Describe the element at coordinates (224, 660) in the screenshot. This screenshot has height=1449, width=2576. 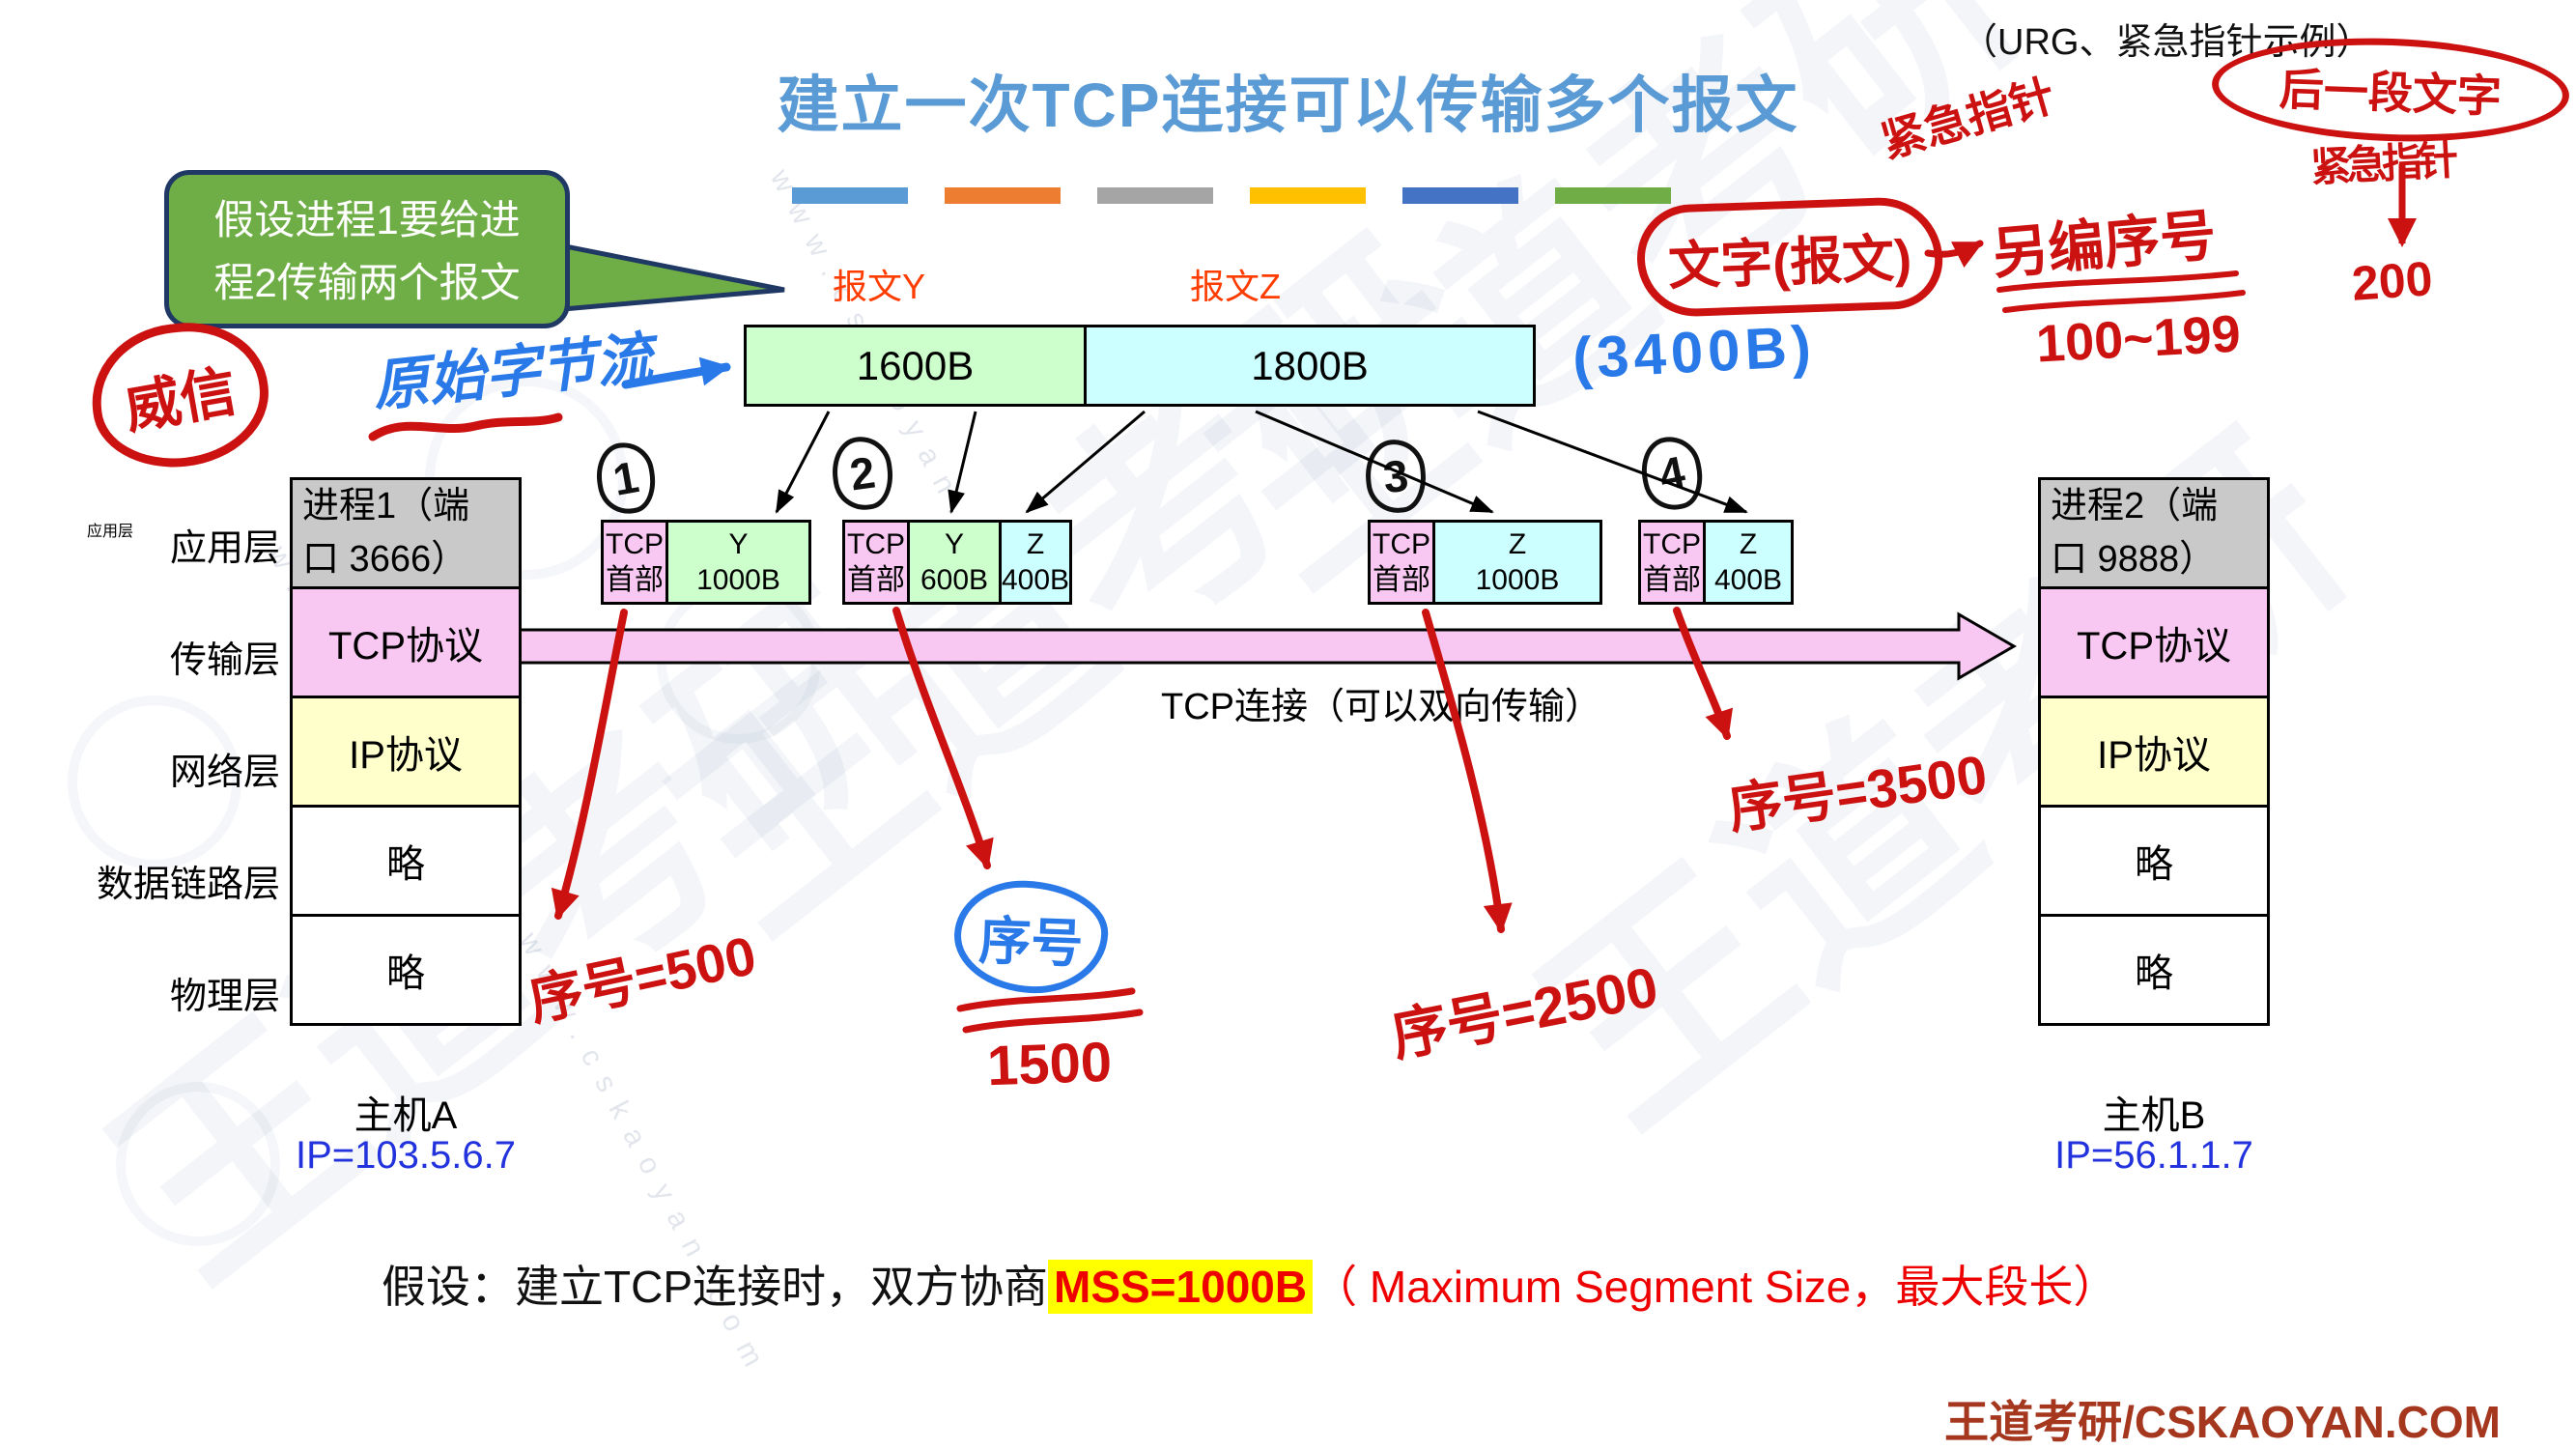
I see `layer-label-transport: 传输层` at that location.